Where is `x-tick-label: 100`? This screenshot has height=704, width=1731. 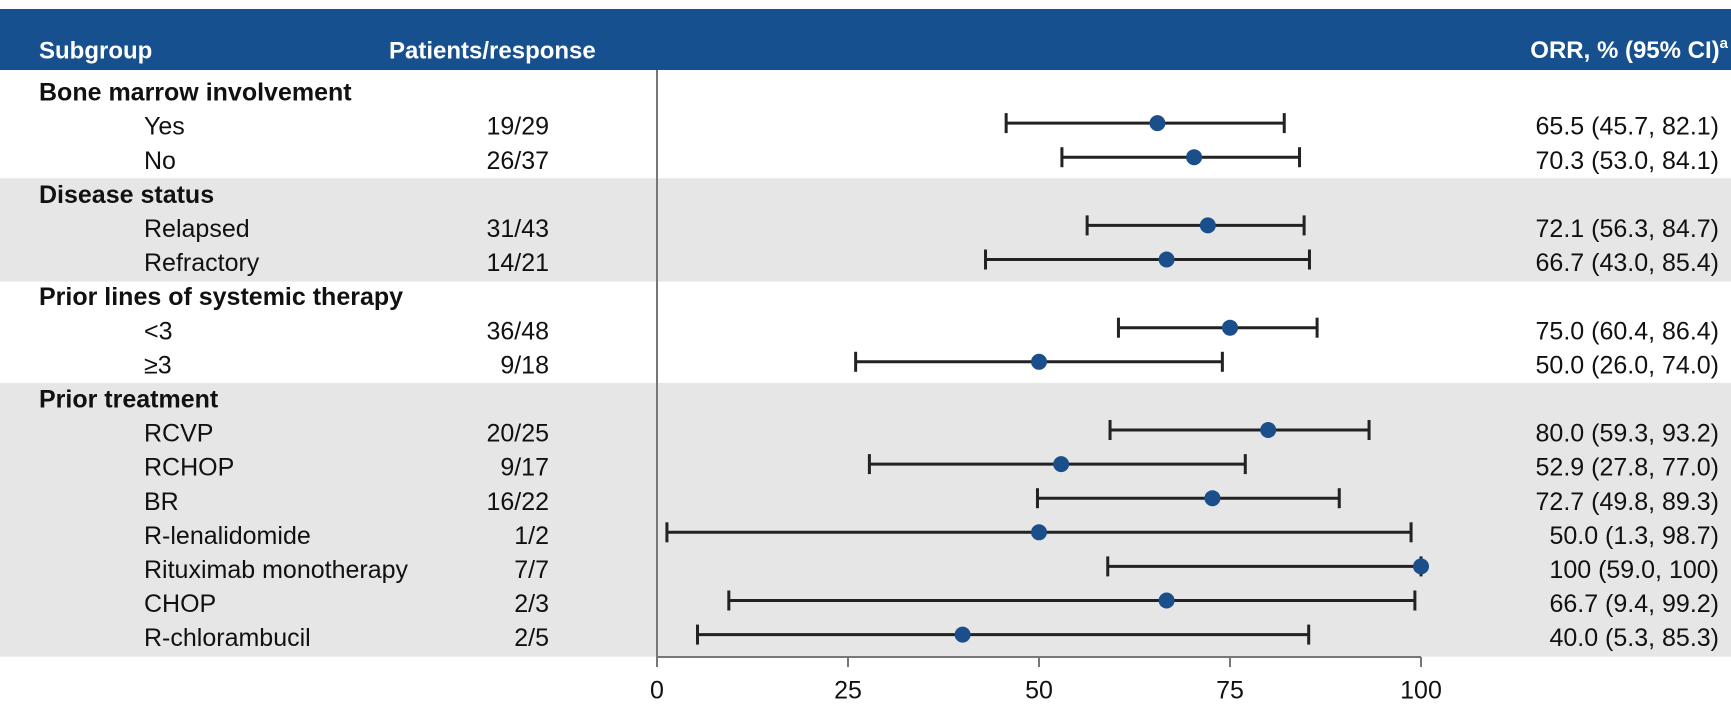
x-tick-label: 100 is located at coordinates (1421, 690).